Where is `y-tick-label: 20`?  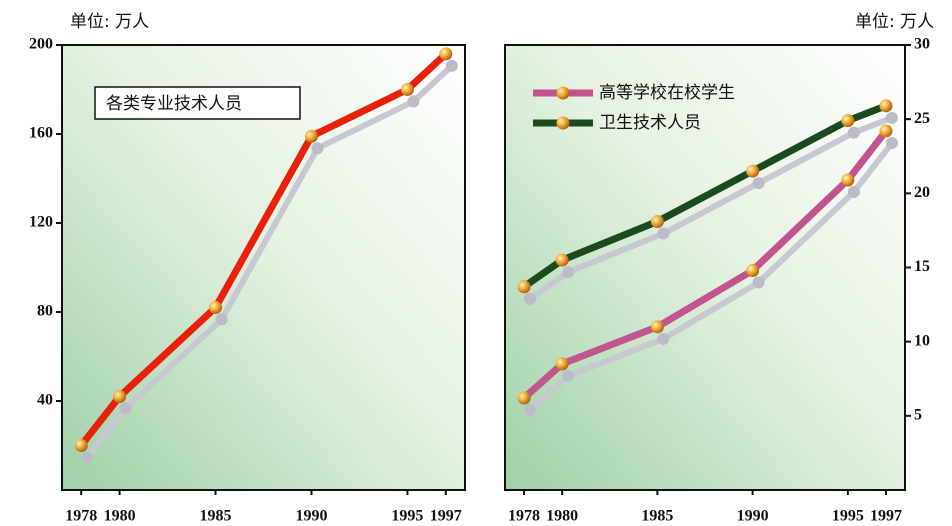
y-tick-label: 20 is located at coordinates (922, 192).